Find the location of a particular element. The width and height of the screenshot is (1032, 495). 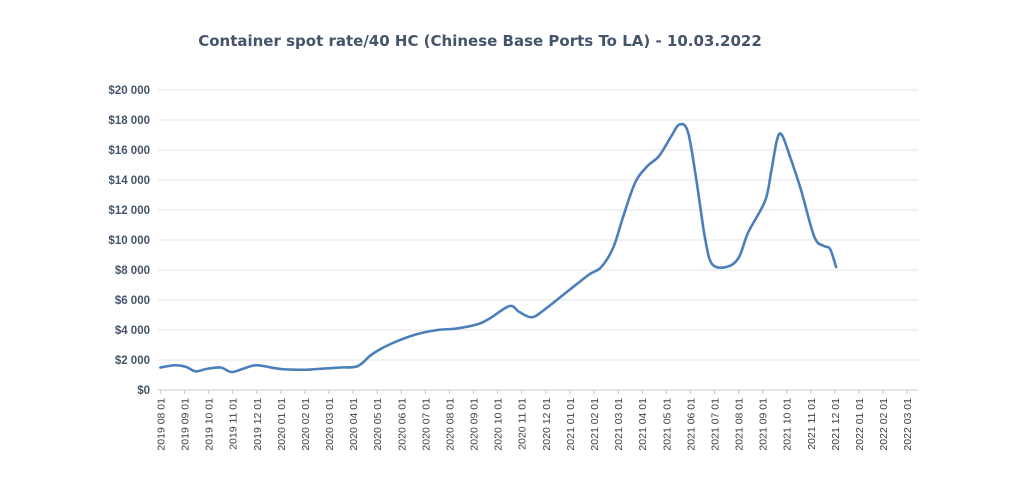

x-tick-label: 2022 02 01 is located at coordinates (884, 424).